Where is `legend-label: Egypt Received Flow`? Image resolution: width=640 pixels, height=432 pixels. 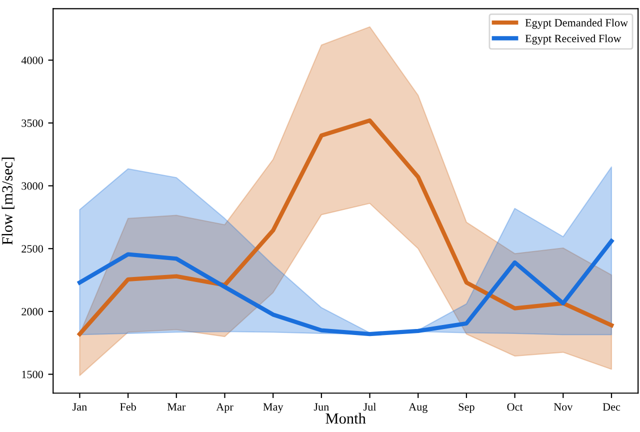 legend-label: Egypt Received Flow is located at coordinates (573, 39).